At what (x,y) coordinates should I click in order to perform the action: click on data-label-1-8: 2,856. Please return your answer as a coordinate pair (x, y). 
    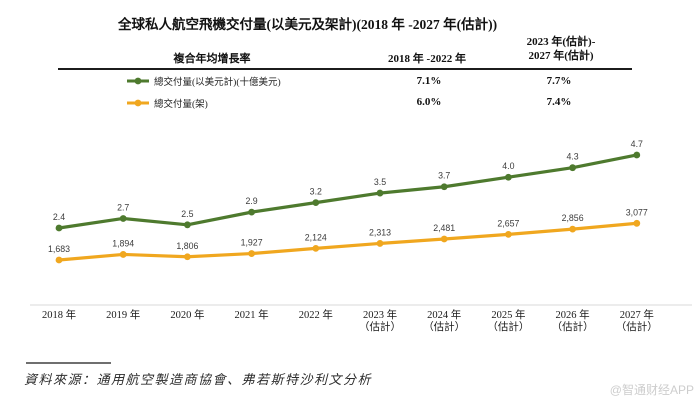
    Looking at the image, I should click on (573, 218).